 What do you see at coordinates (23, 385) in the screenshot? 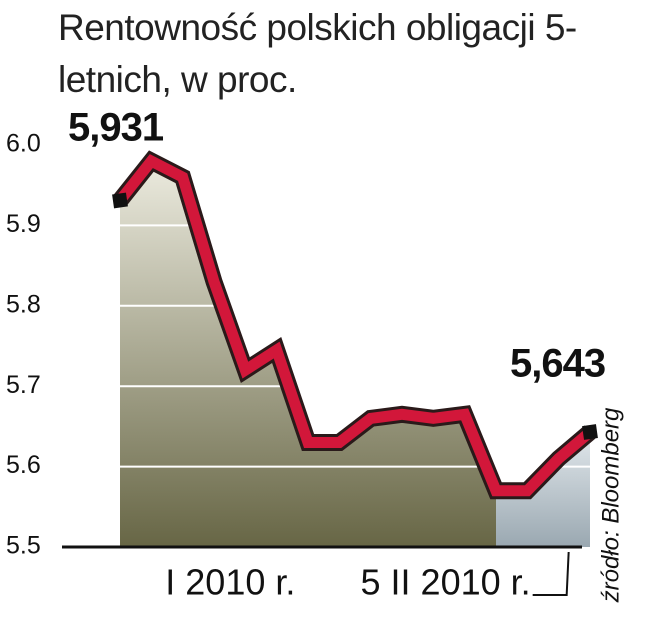
I see `y-tick-label: 5.7` at bounding box center [23, 385].